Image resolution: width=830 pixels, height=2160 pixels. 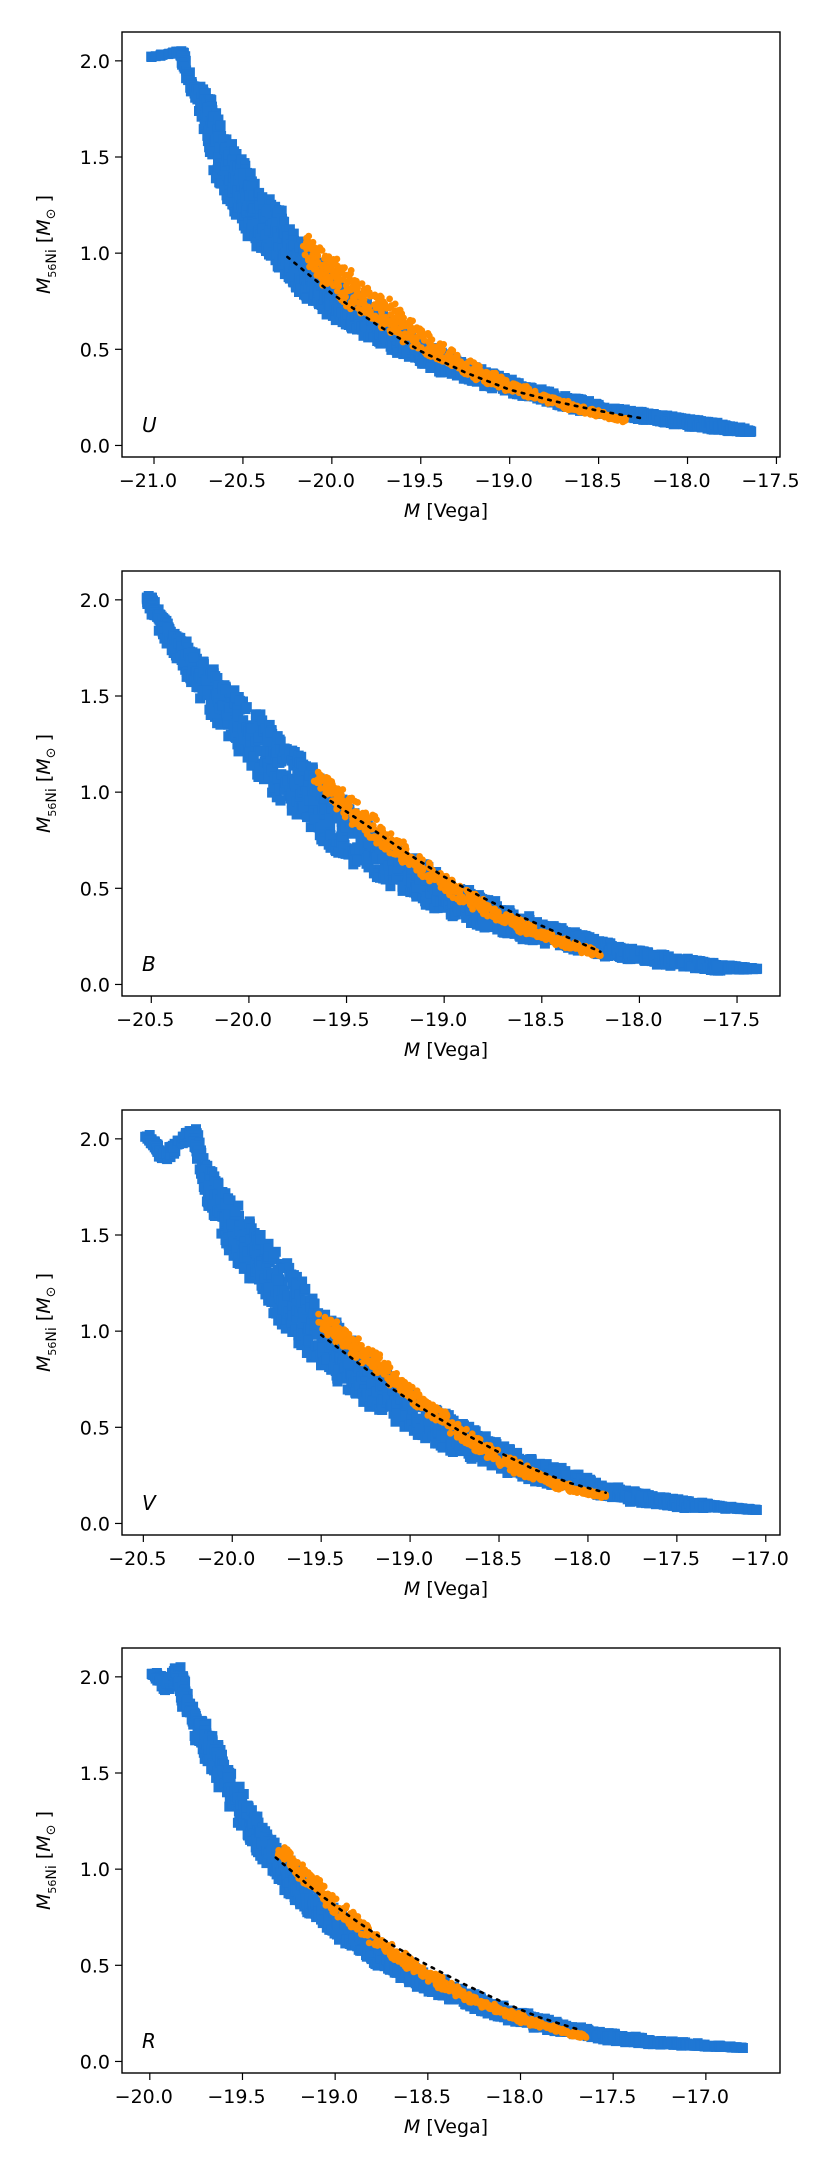 I want to click on y-axis-label-mass: M, so click(x=44, y=227).